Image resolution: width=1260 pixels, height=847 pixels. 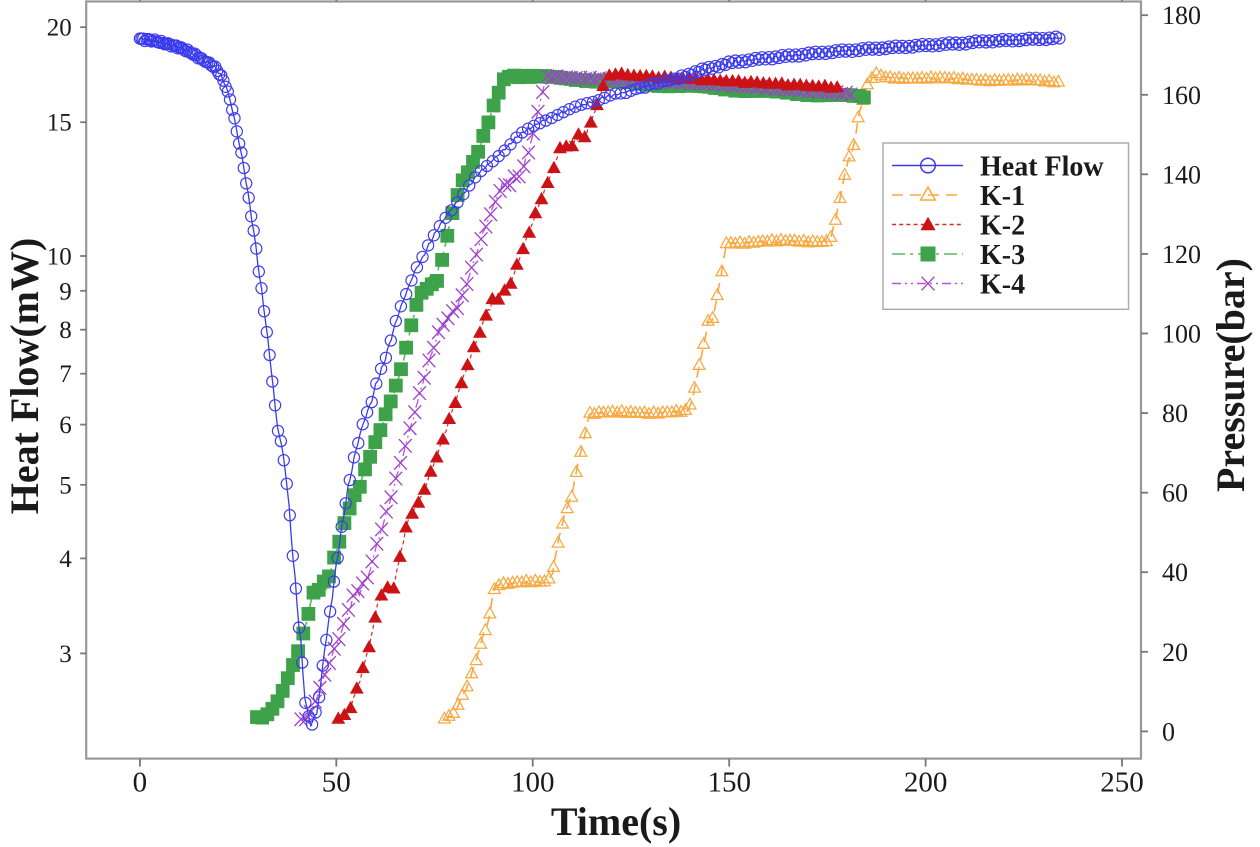 I want to click on svg-text: K-1, so click(x=1002, y=196).